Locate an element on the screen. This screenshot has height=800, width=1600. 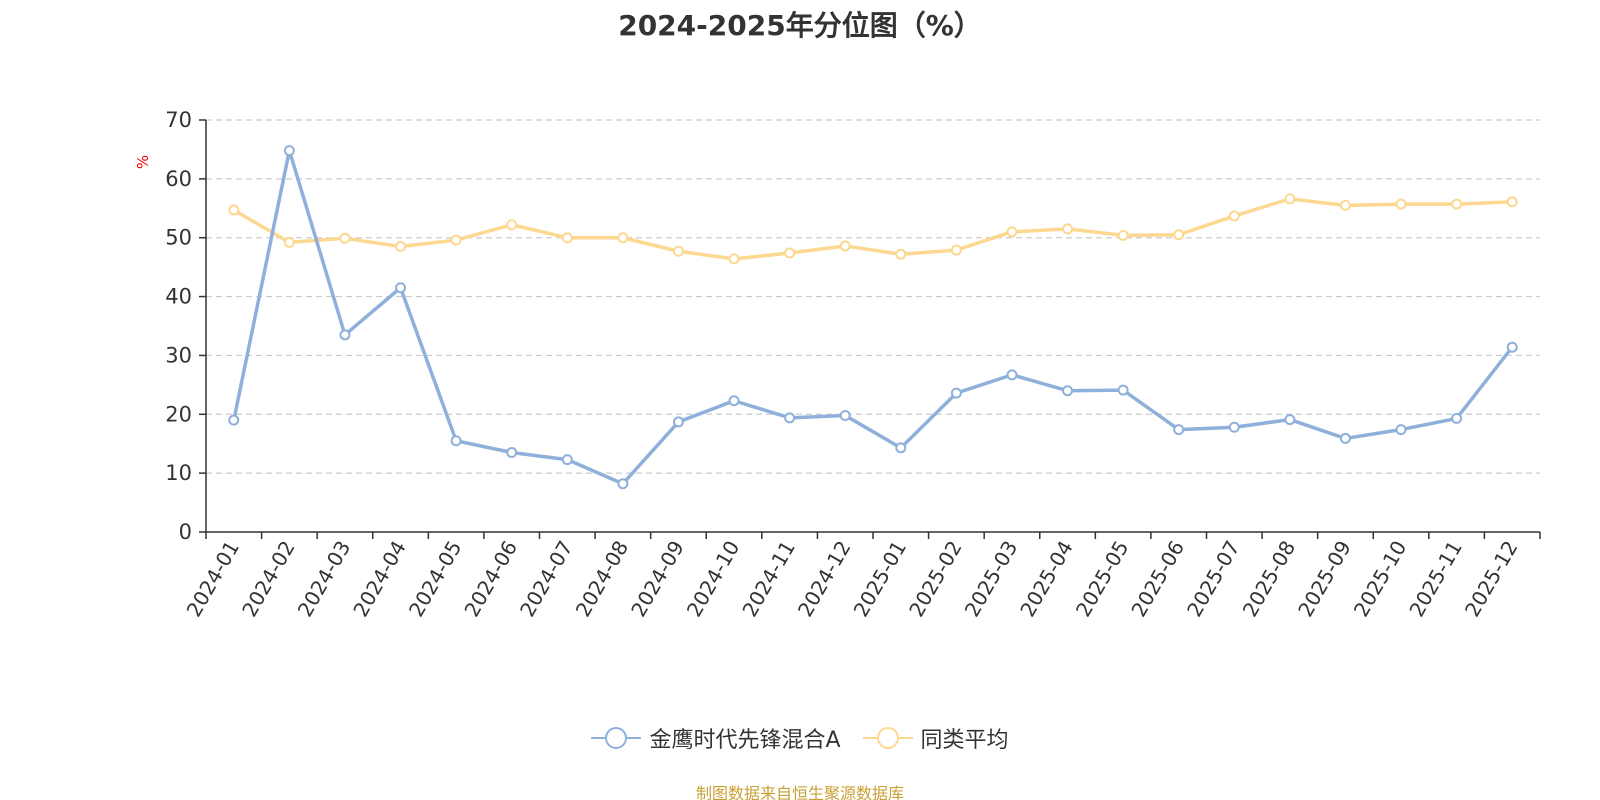
x-tick-label: 2024-03 is located at coordinates (324, 579).